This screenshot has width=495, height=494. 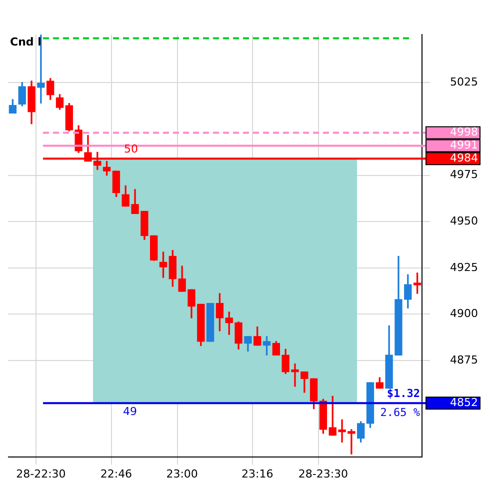 I want to click on annotation: Cnd l, so click(x=26, y=41).